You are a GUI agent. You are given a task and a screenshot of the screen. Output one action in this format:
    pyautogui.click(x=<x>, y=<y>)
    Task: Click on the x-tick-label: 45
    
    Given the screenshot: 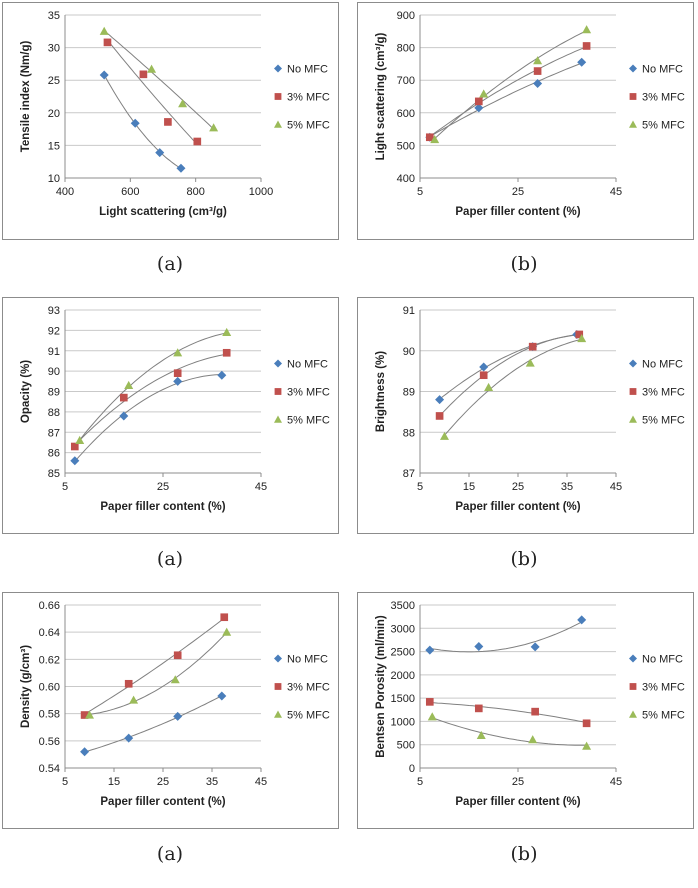 What is the action you would take?
    pyautogui.click(x=616, y=487)
    